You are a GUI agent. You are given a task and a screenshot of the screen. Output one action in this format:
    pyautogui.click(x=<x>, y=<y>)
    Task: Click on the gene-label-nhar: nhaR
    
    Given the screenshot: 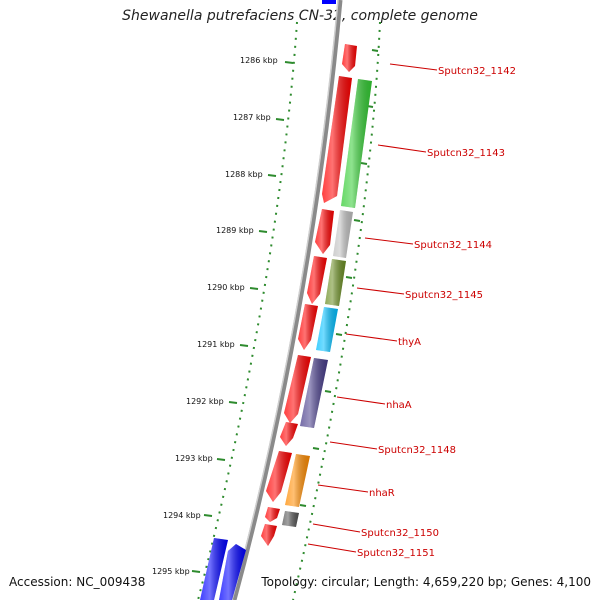 What is the action you would take?
    pyautogui.click(x=382, y=493)
    